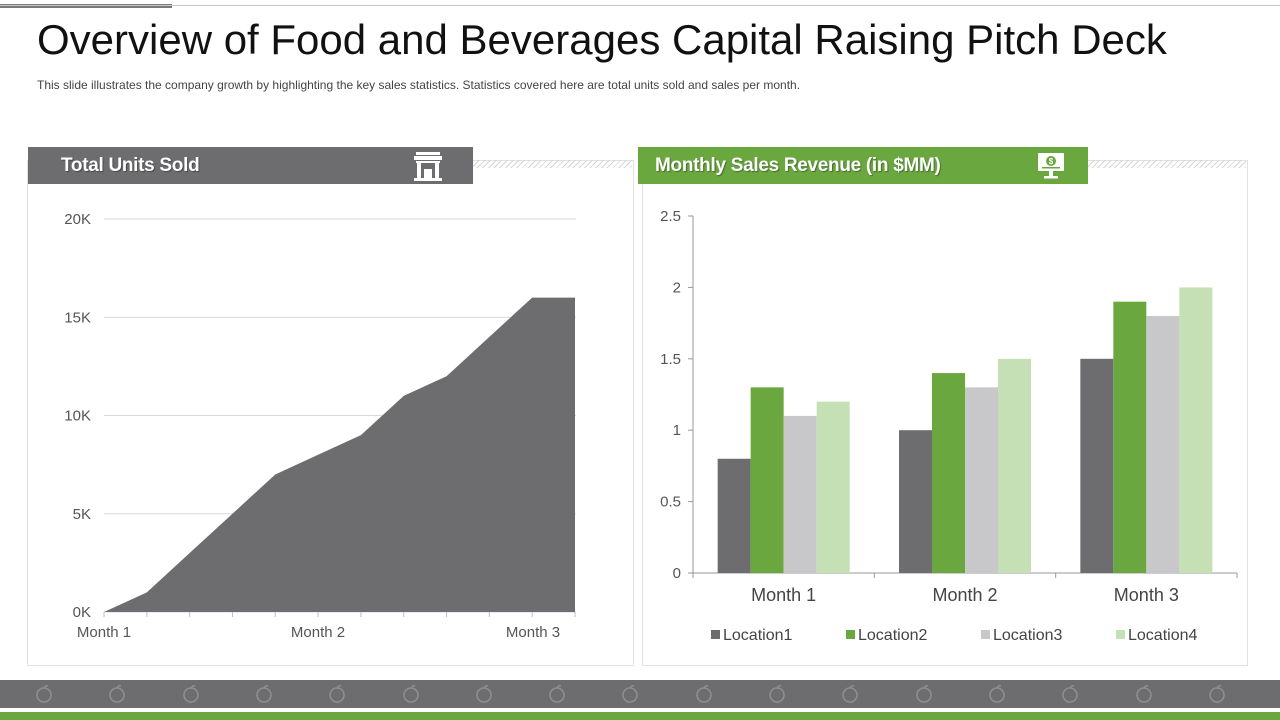 The height and width of the screenshot is (720, 1280). I want to click on footer-green-bar, so click(640, 716).